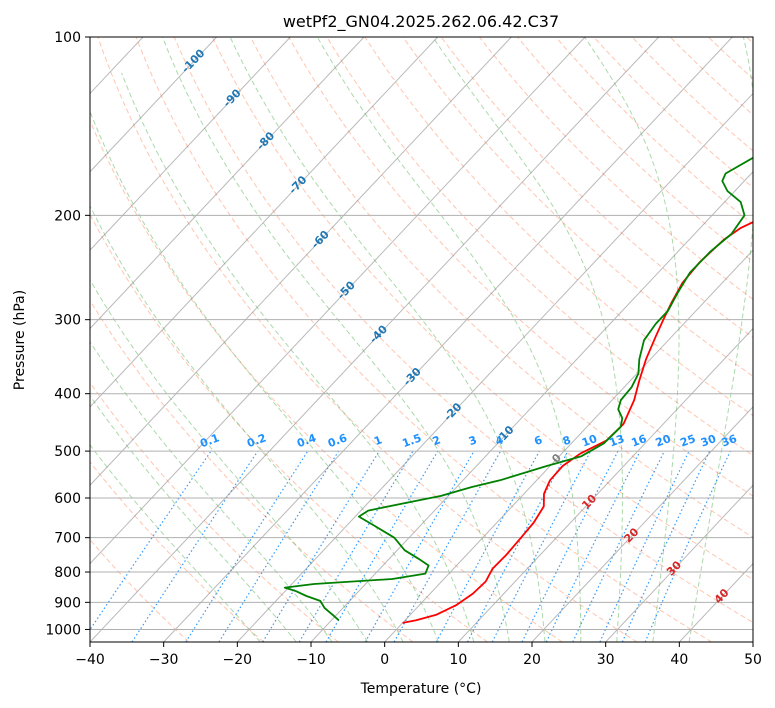 Image resolution: width=775 pixels, height=708 pixels. I want to click on mixing-ratio-label: 6, so click(538, 440).